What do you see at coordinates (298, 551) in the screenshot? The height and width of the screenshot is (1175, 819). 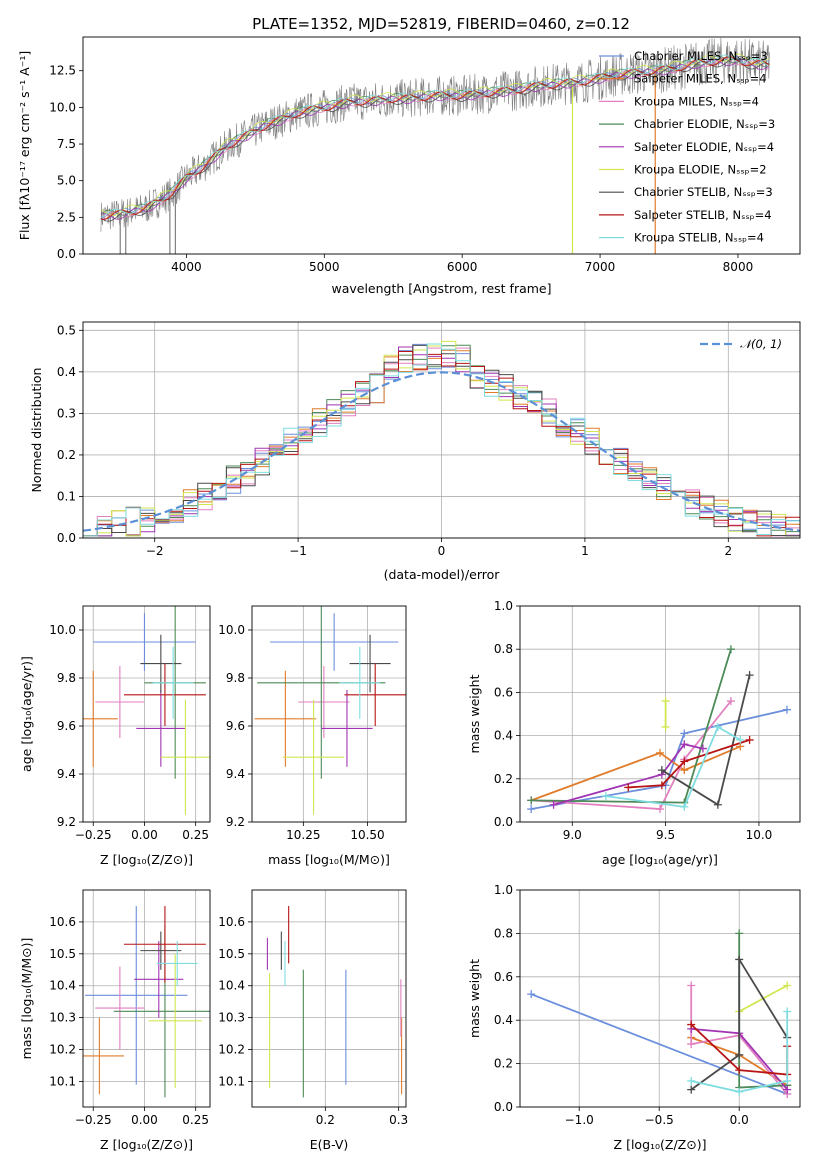 I see `x-tick-label: −1` at bounding box center [298, 551].